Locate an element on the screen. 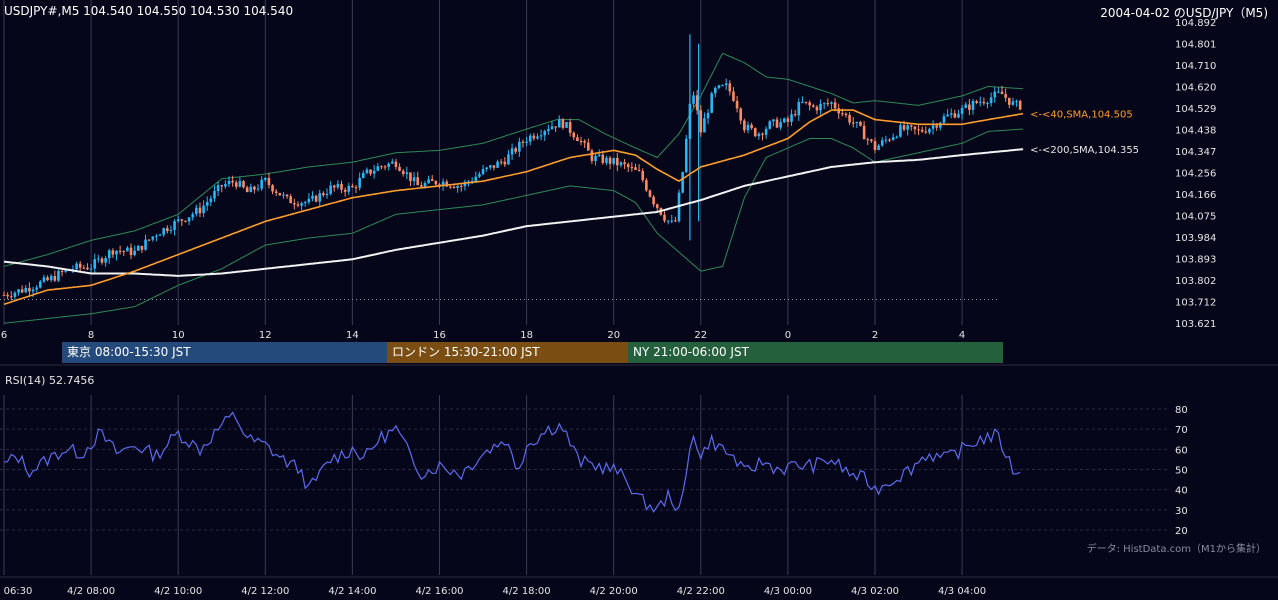  rsi-tick-label: 40 is located at coordinates (1181, 491).